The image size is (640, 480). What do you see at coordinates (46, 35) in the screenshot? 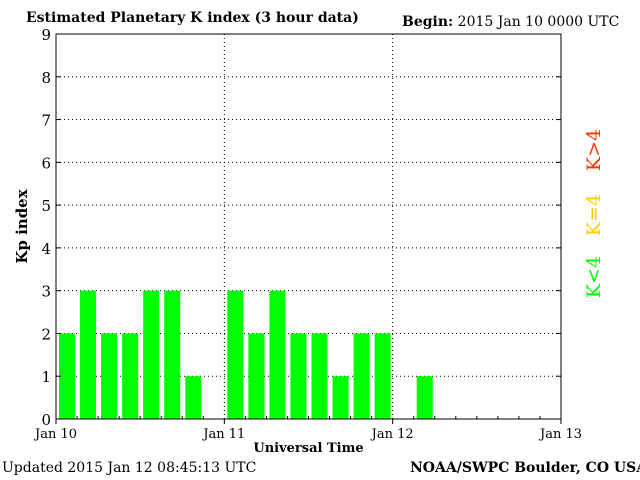
I see `y-tick-label: 9` at bounding box center [46, 35].